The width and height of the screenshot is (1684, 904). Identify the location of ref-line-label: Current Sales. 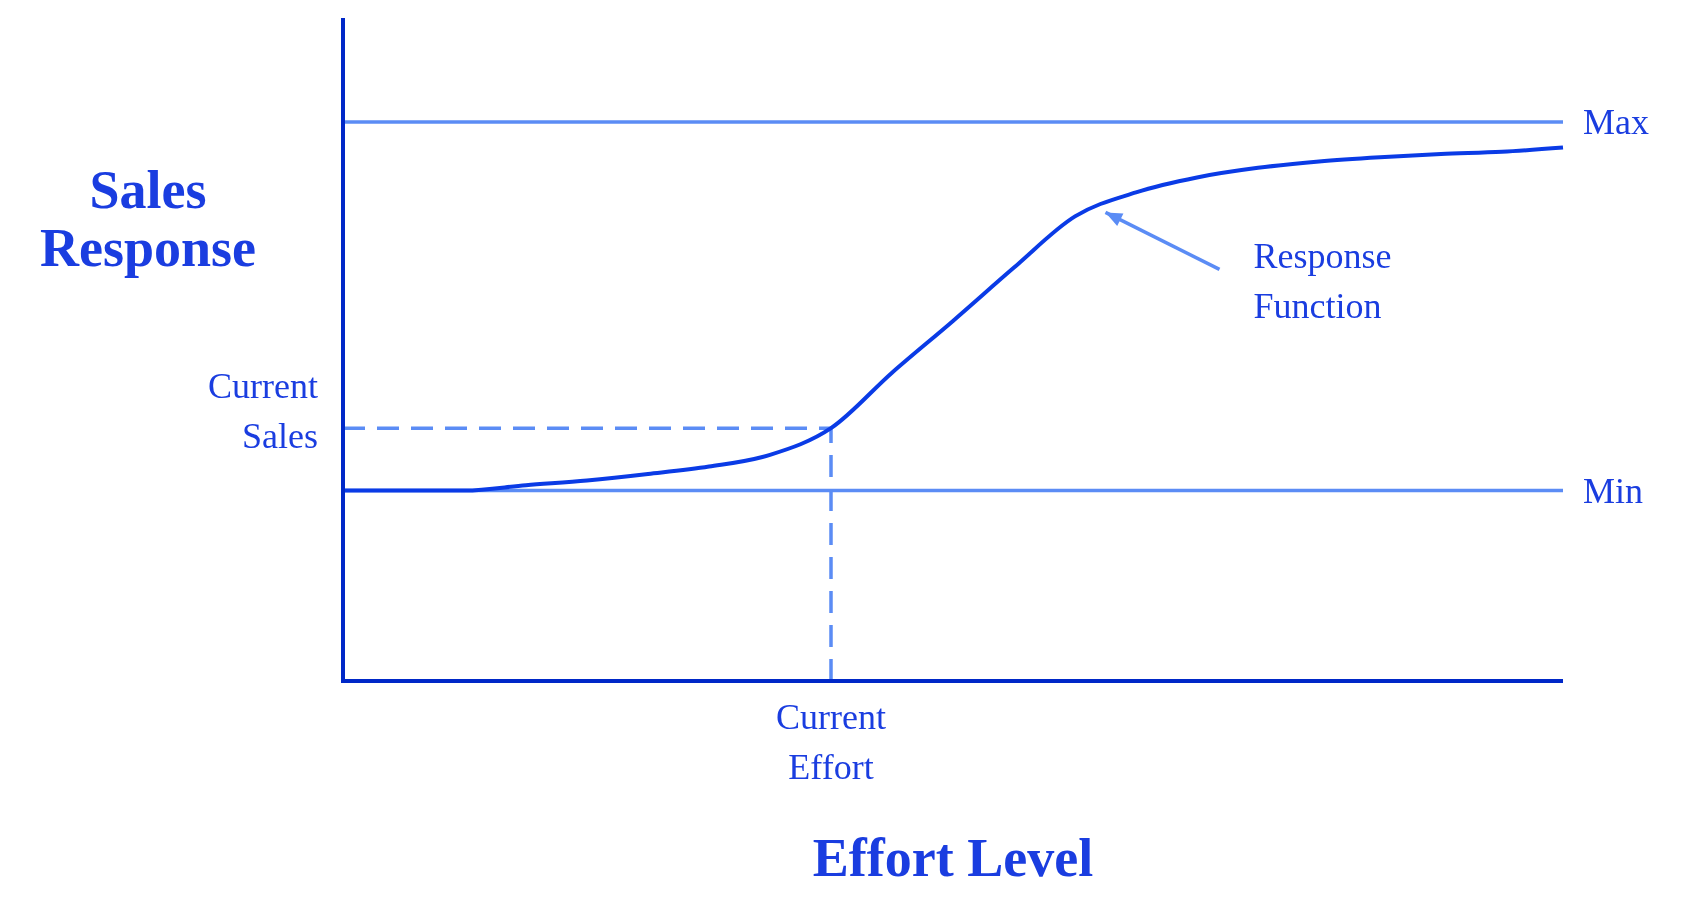
(263, 411).